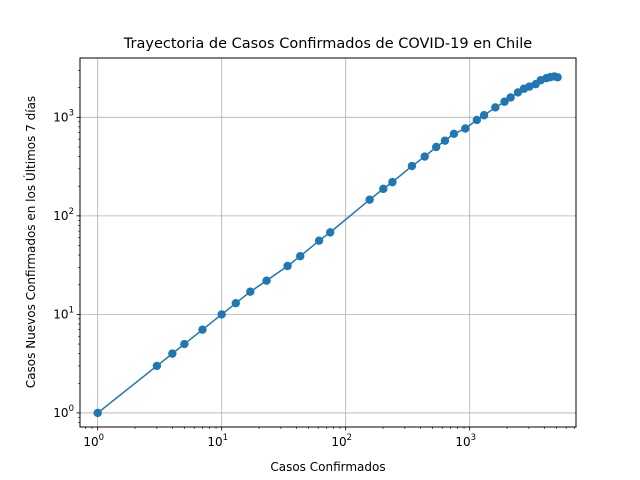  What do you see at coordinates (63, 215) in the screenshot?
I see `y-tick-label: 10²` at bounding box center [63, 215].